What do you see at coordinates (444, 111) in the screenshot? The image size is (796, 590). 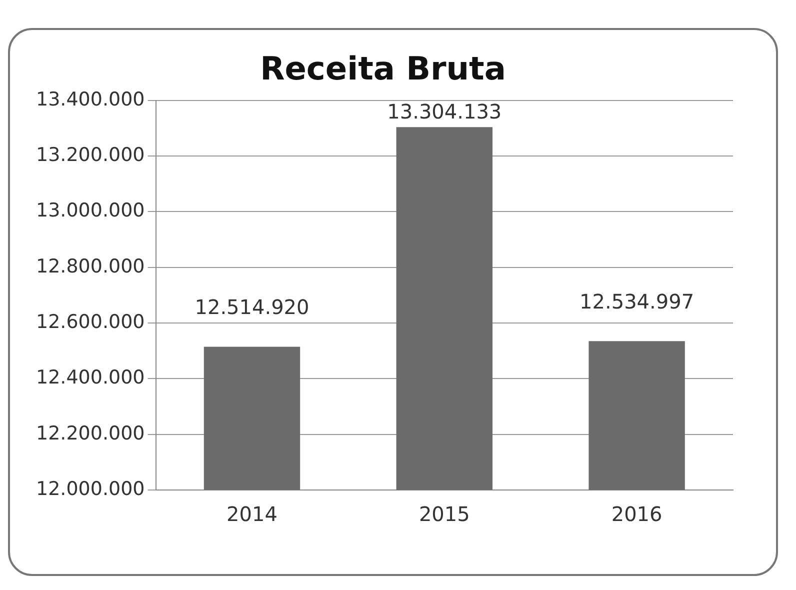 I see `data-label: 13.304.133` at bounding box center [444, 111].